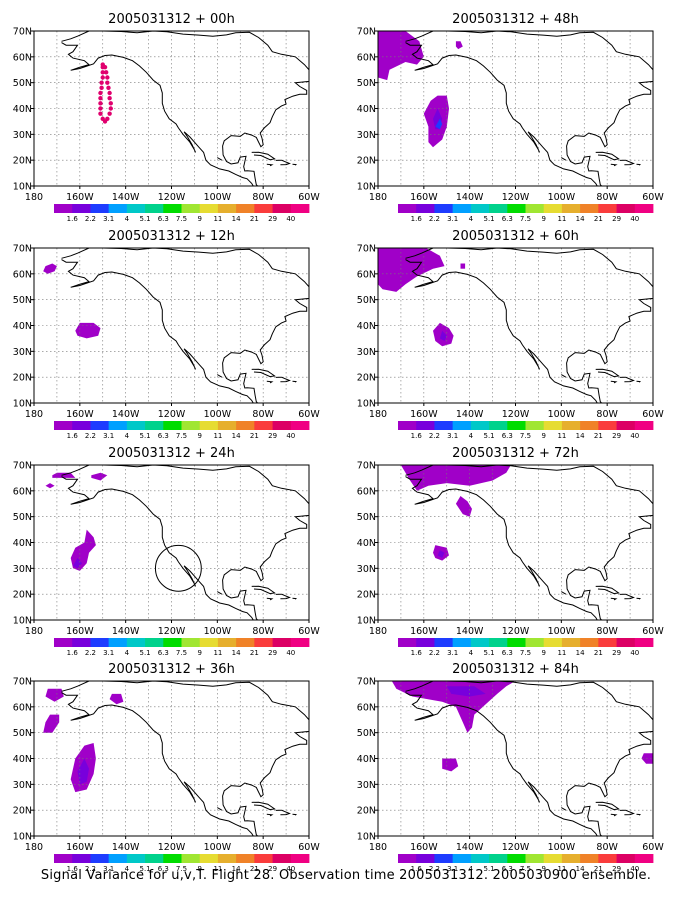  I want to click on panel-title: 2005031312 + 60h, so click(515, 236).